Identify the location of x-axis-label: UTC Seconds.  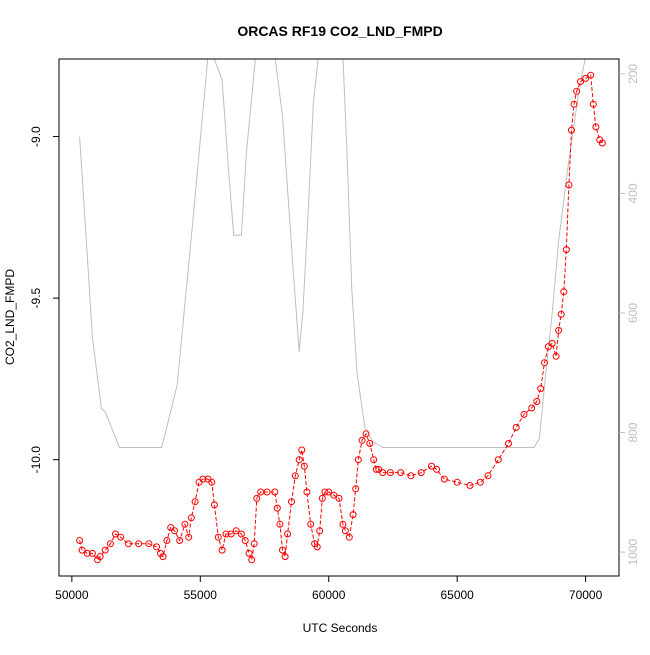
(340, 628).